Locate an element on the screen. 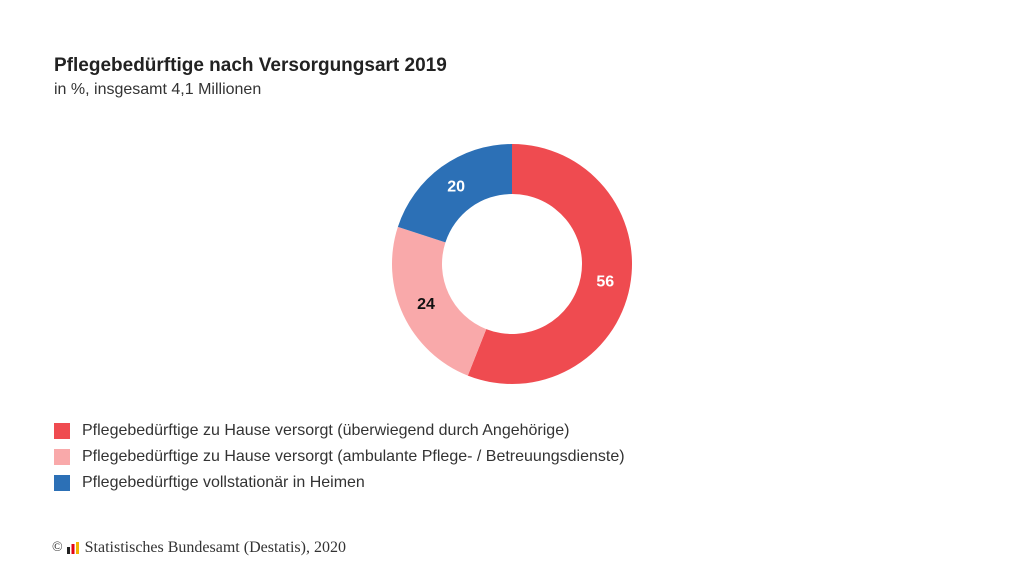  slice-value-label-3: 20 is located at coordinates (456, 187).